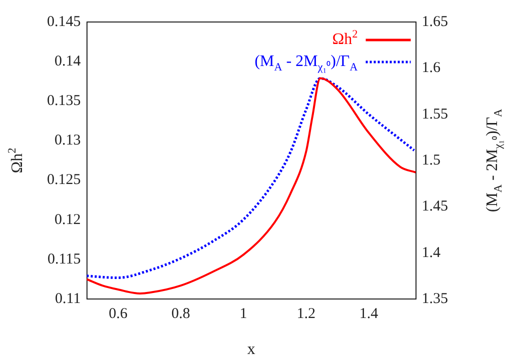  Describe the element at coordinates (64, 180) in the screenshot. I see `y-tick-label: 0.125` at that location.